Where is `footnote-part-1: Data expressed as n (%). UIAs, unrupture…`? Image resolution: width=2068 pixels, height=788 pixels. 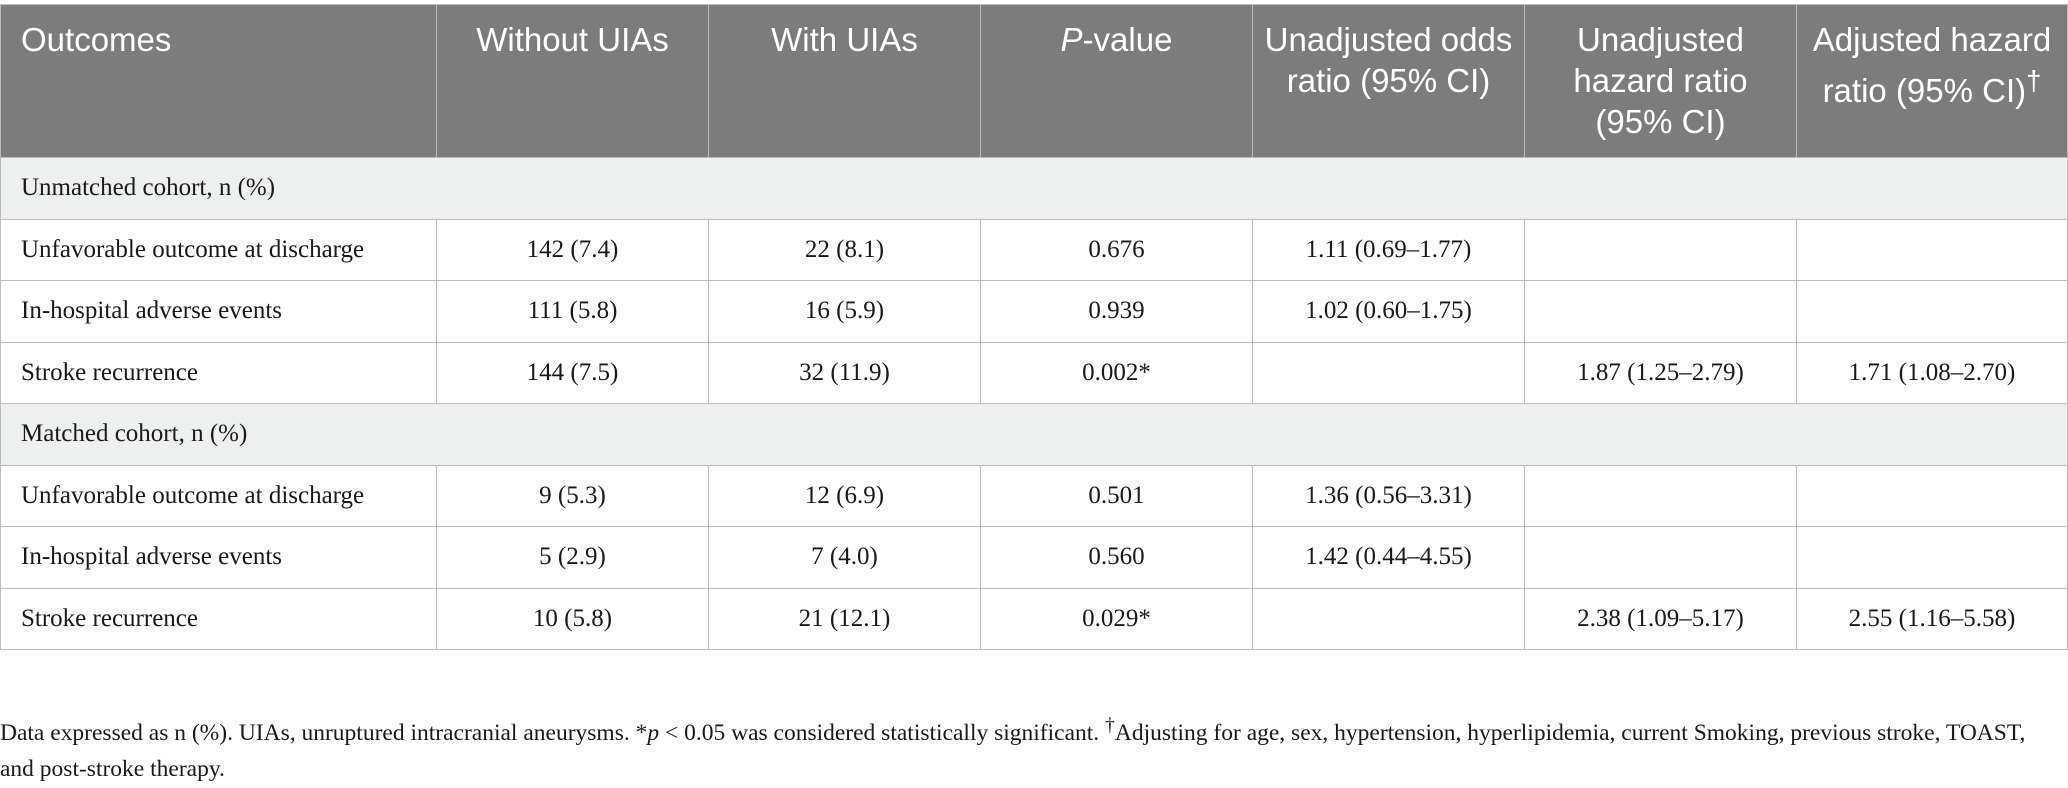 footnote-part-1: Data expressed as n (%). UIAs, unrupture… is located at coordinates (324, 732).